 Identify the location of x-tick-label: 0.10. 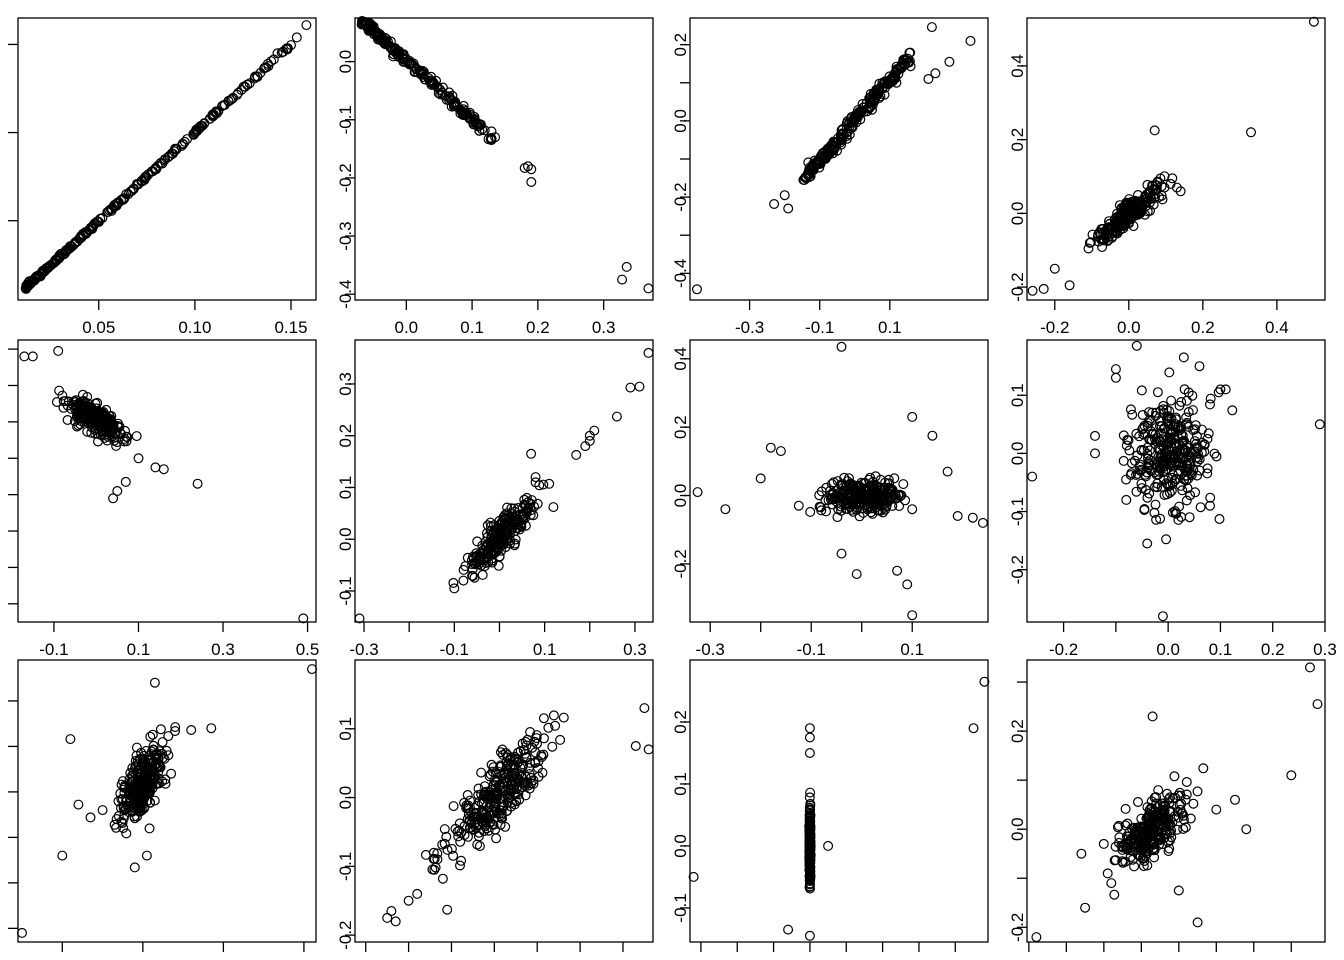
(194, 327).